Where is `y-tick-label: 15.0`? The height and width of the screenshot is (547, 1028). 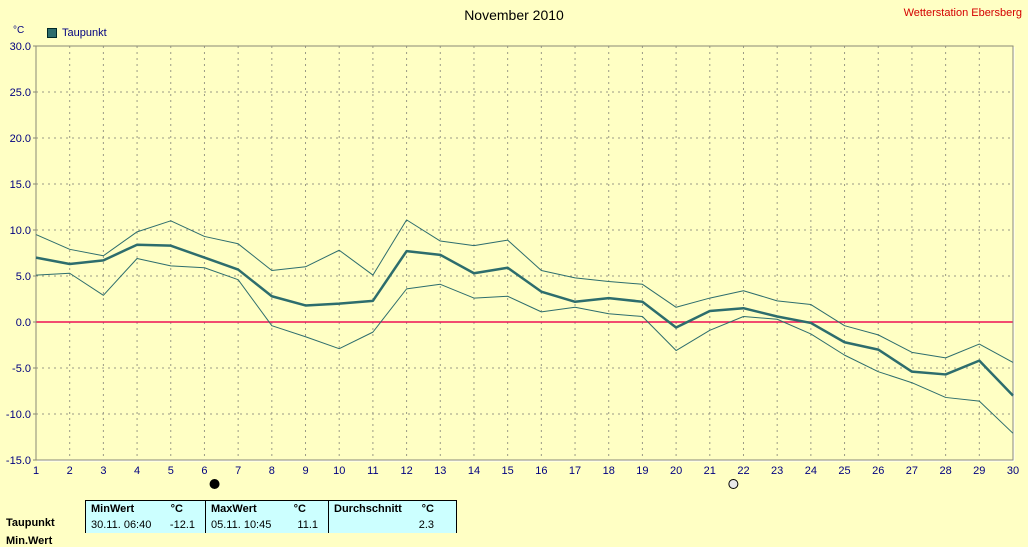 y-tick-label: 15.0 is located at coordinates (20, 185).